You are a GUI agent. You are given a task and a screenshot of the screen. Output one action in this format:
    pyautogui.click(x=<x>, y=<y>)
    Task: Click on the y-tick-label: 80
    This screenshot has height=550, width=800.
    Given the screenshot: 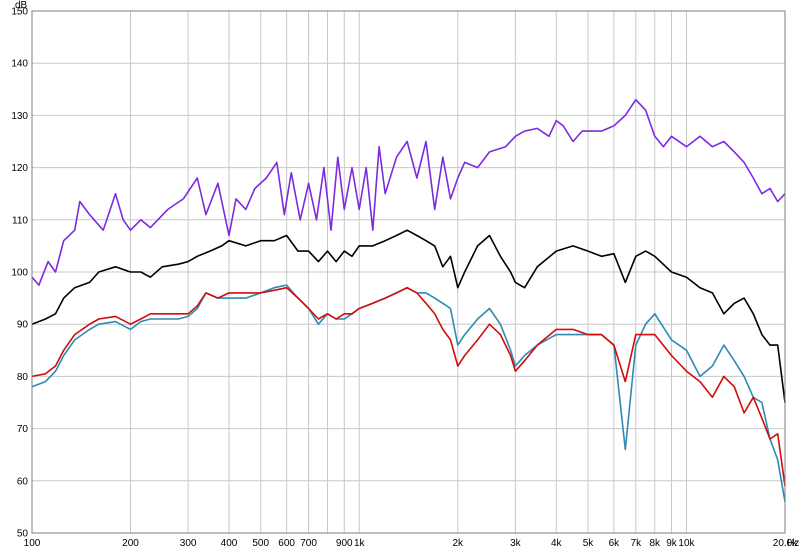 What is the action you would take?
    pyautogui.click(x=23, y=377)
    